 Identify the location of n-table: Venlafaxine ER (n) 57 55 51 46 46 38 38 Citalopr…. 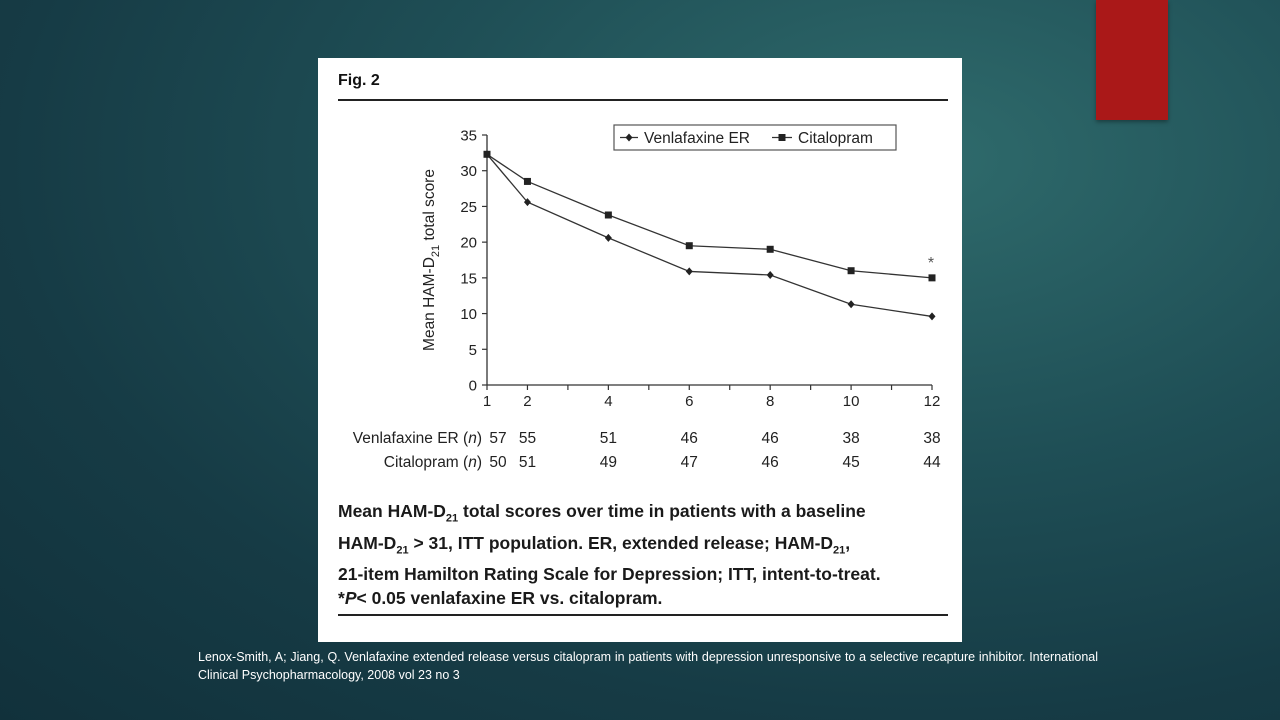
(647, 450).